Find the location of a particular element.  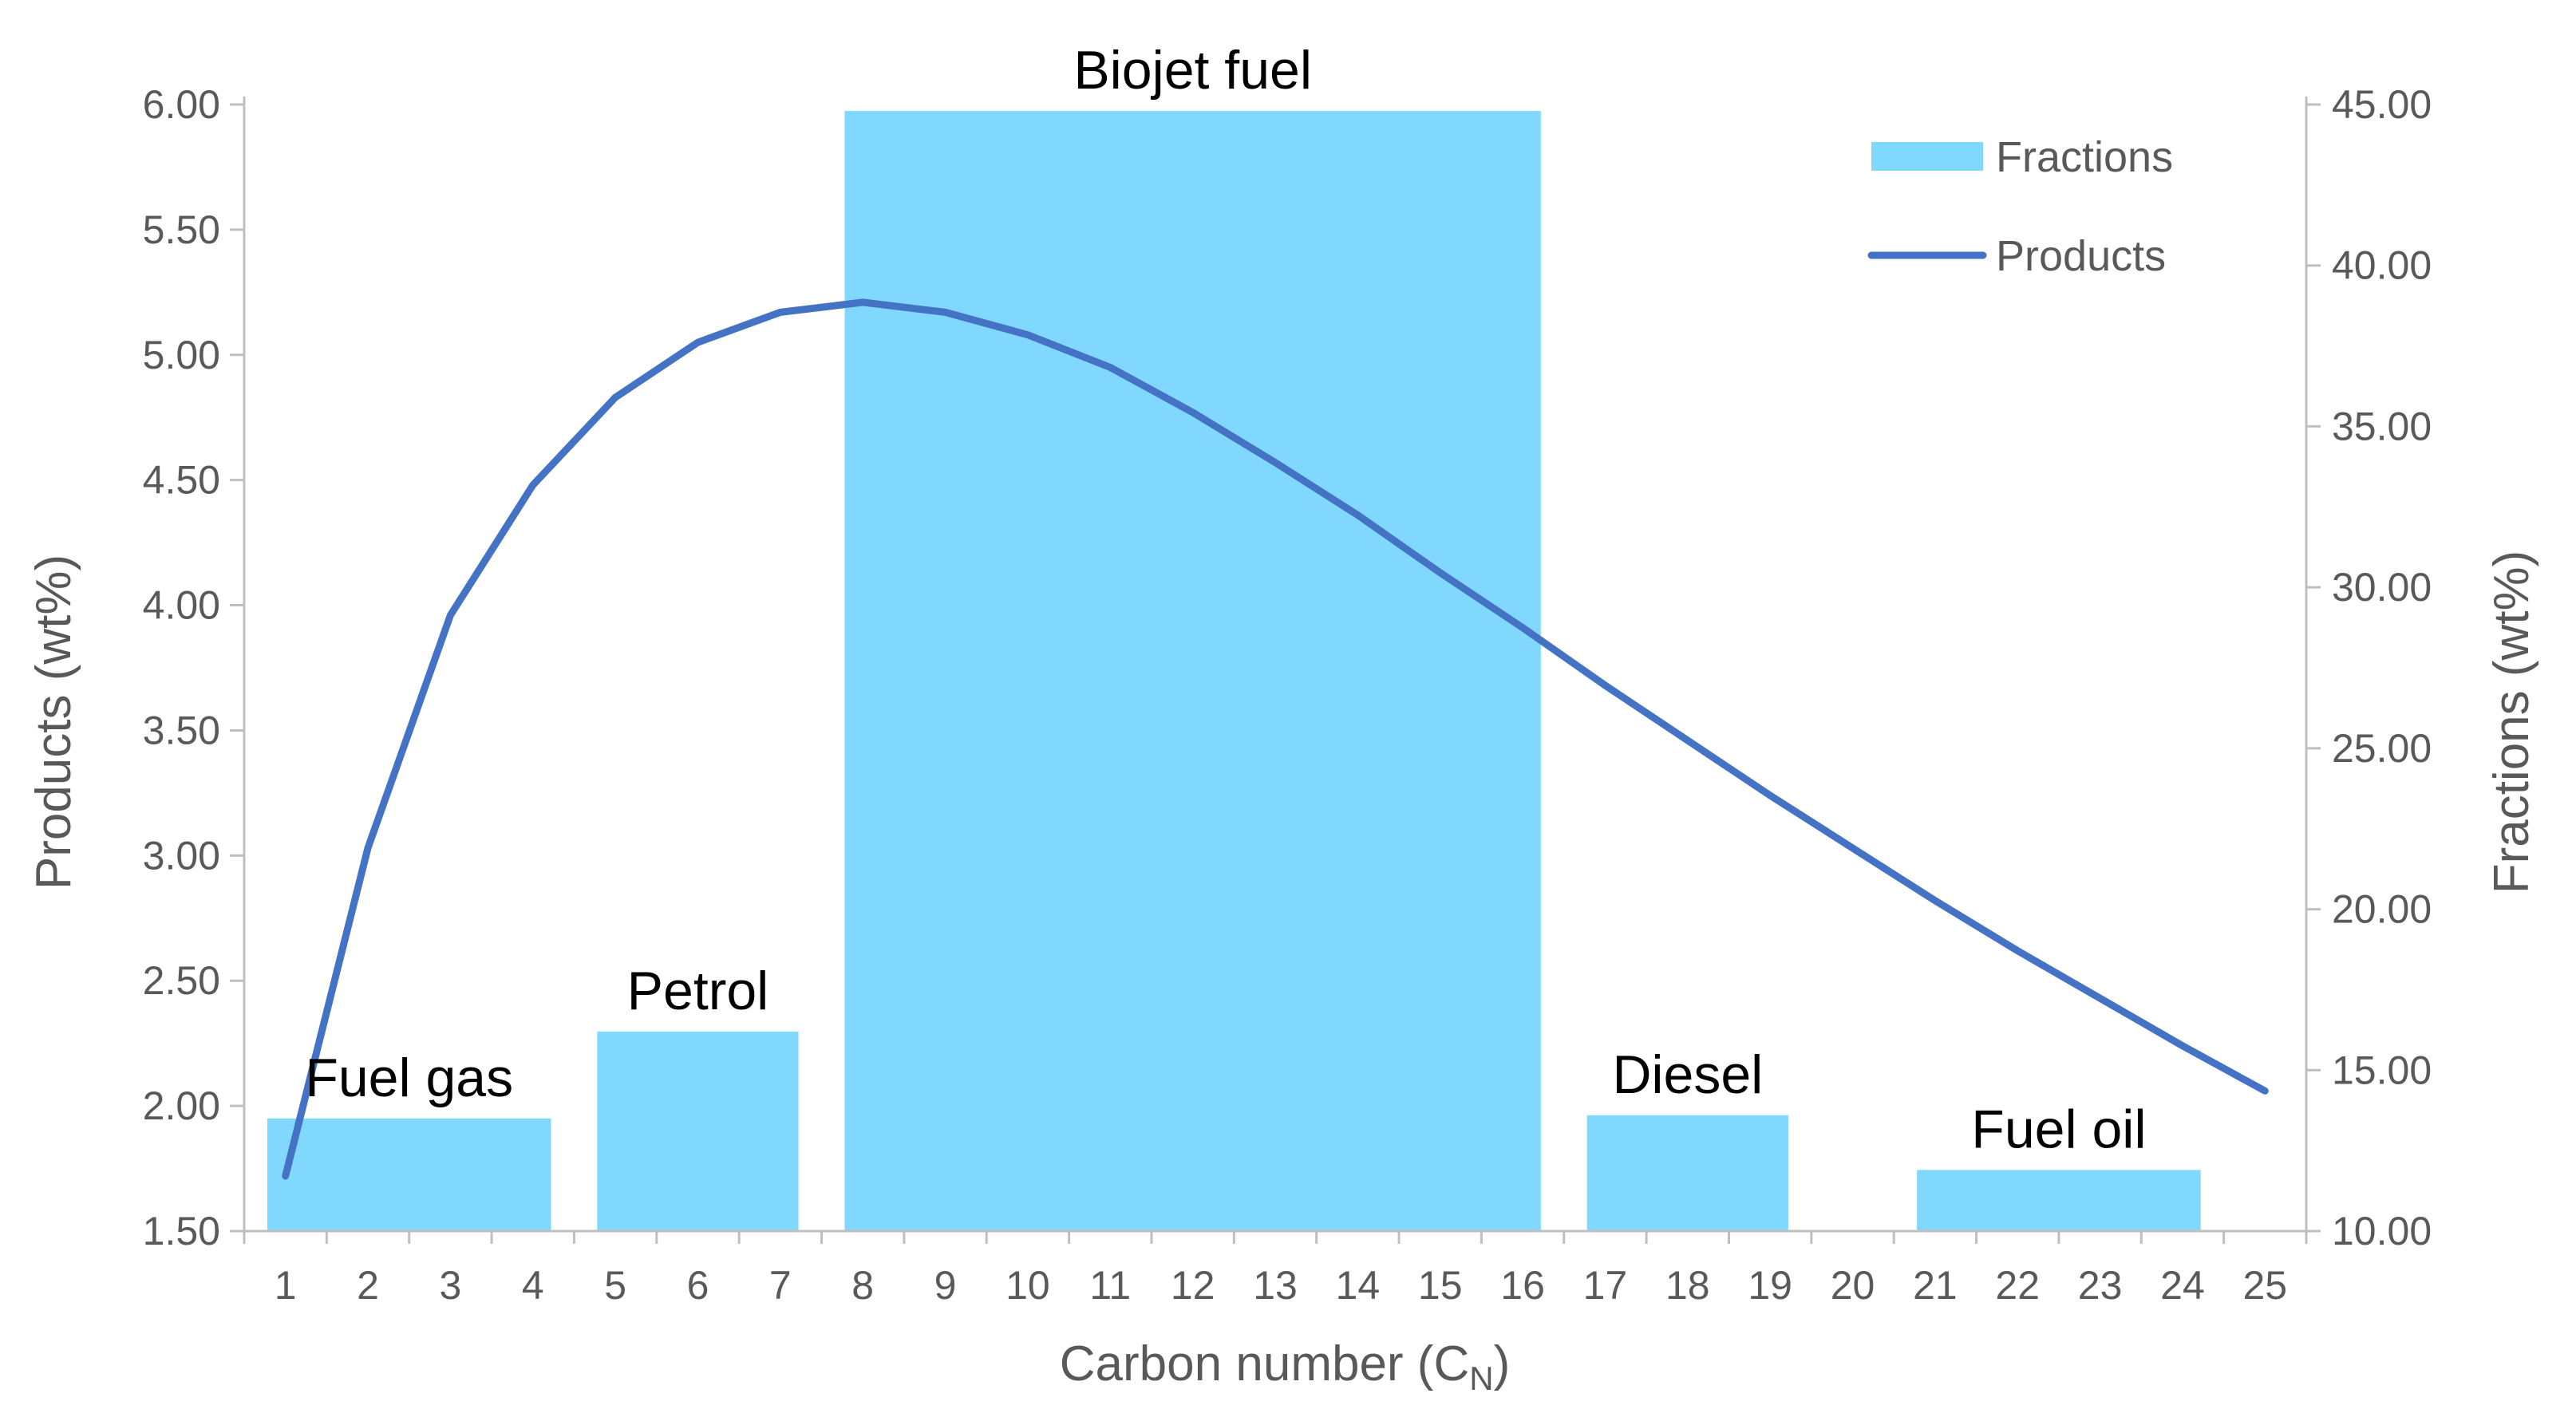

x-tick-label-22: 23 is located at coordinates (2100, 1285).